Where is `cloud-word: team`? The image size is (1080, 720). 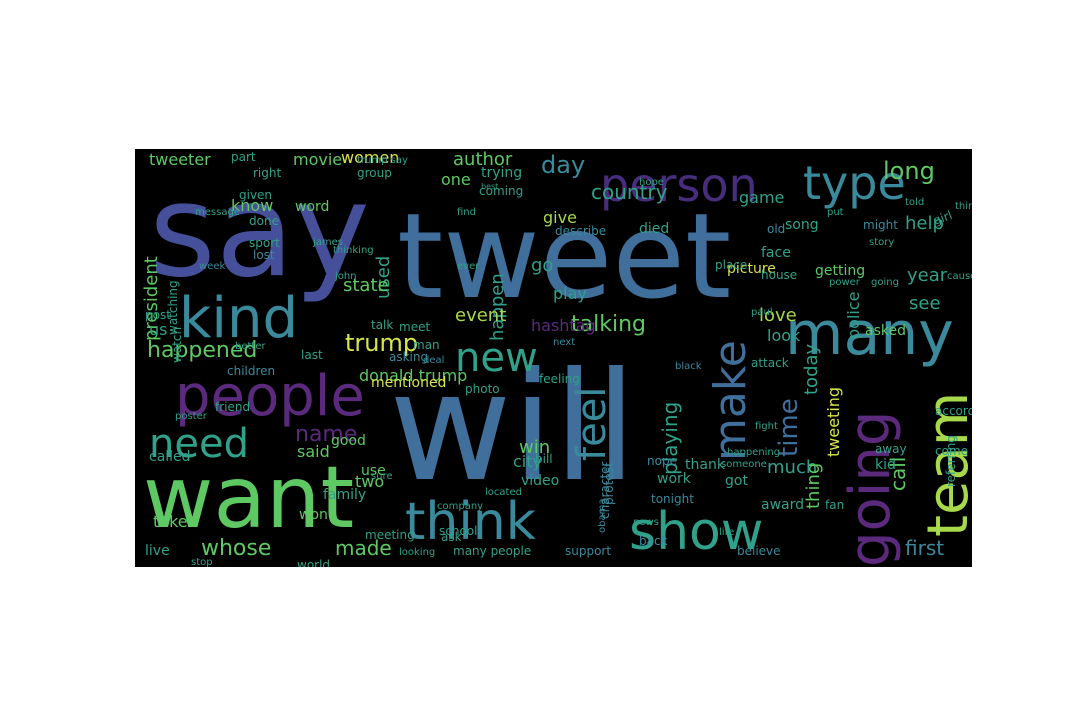 cloud-word: team is located at coordinates (944, 464).